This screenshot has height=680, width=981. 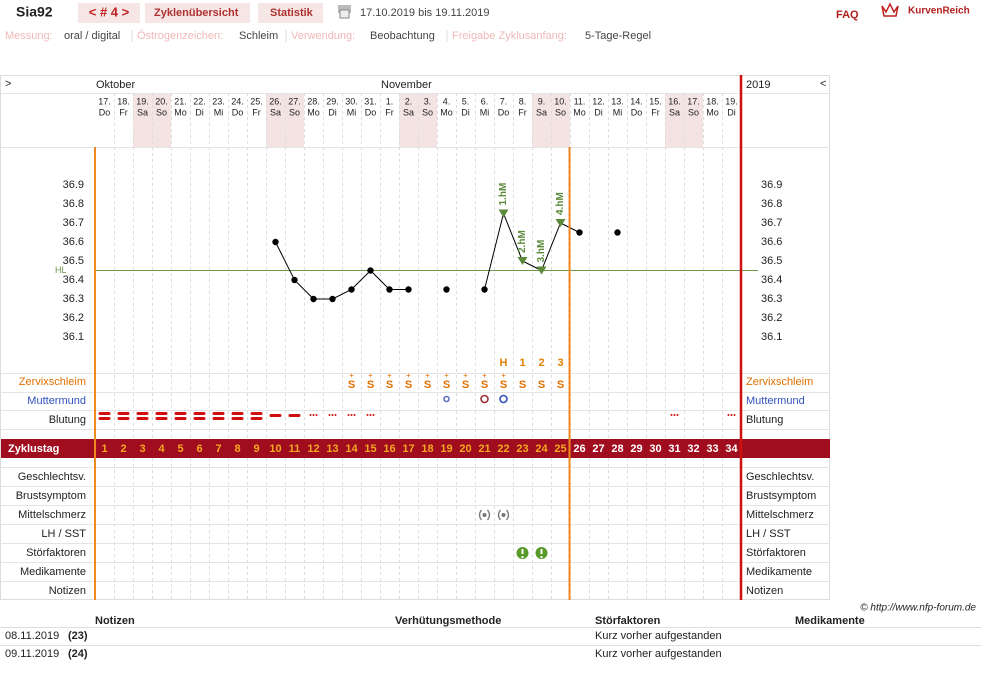 What do you see at coordinates (67, 420) in the screenshot?
I see `row-label: Blutung` at bounding box center [67, 420].